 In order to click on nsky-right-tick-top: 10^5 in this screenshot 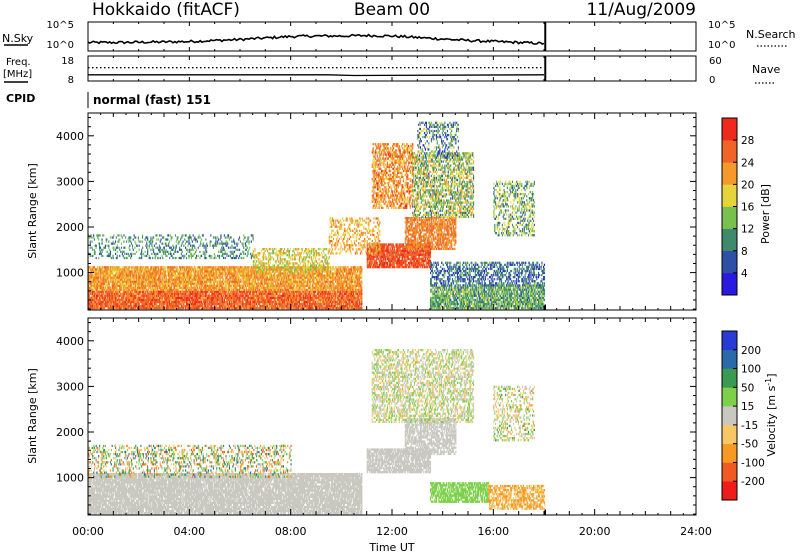, I will do `click(721, 25)`.